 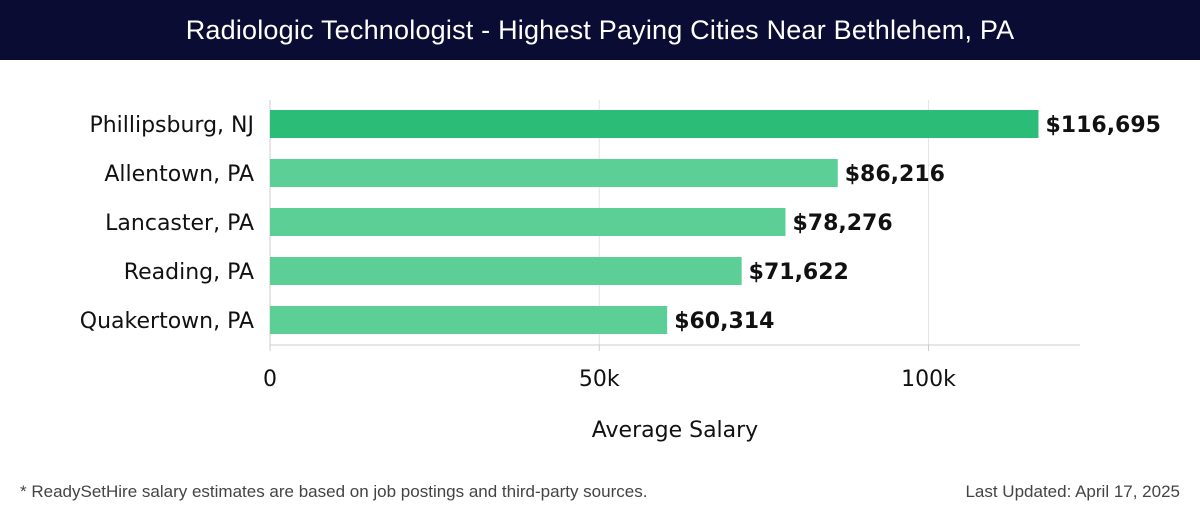 What do you see at coordinates (179, 223) in the screenshot?
I see `category-label: Lancaster, PA` at bounding box center [179, 223].